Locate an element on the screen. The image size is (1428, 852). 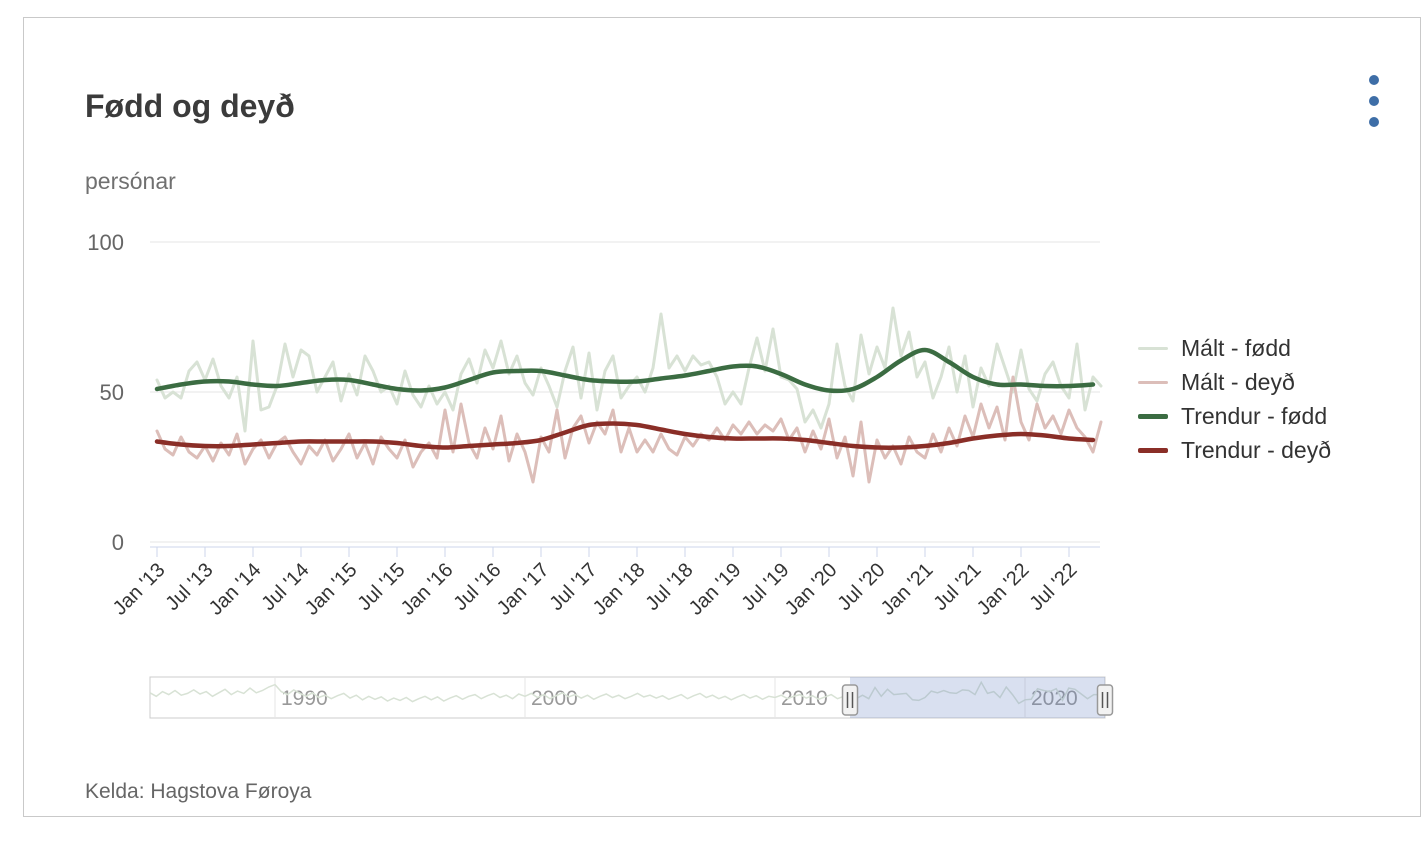
context-menu-button is located at coordinates (1374, 106).